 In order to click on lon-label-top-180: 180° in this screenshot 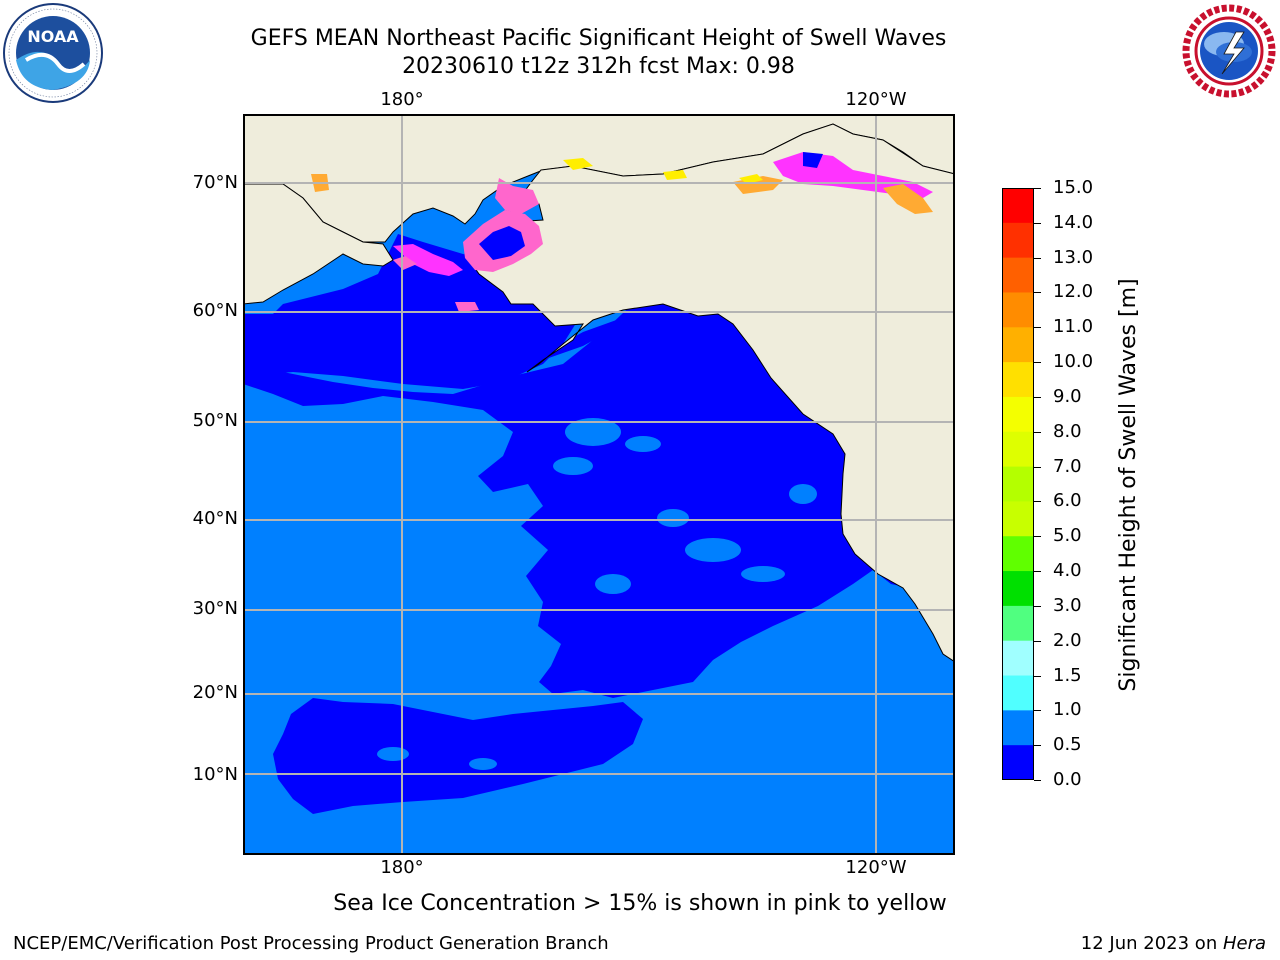, I will do `click(402, 99)`.